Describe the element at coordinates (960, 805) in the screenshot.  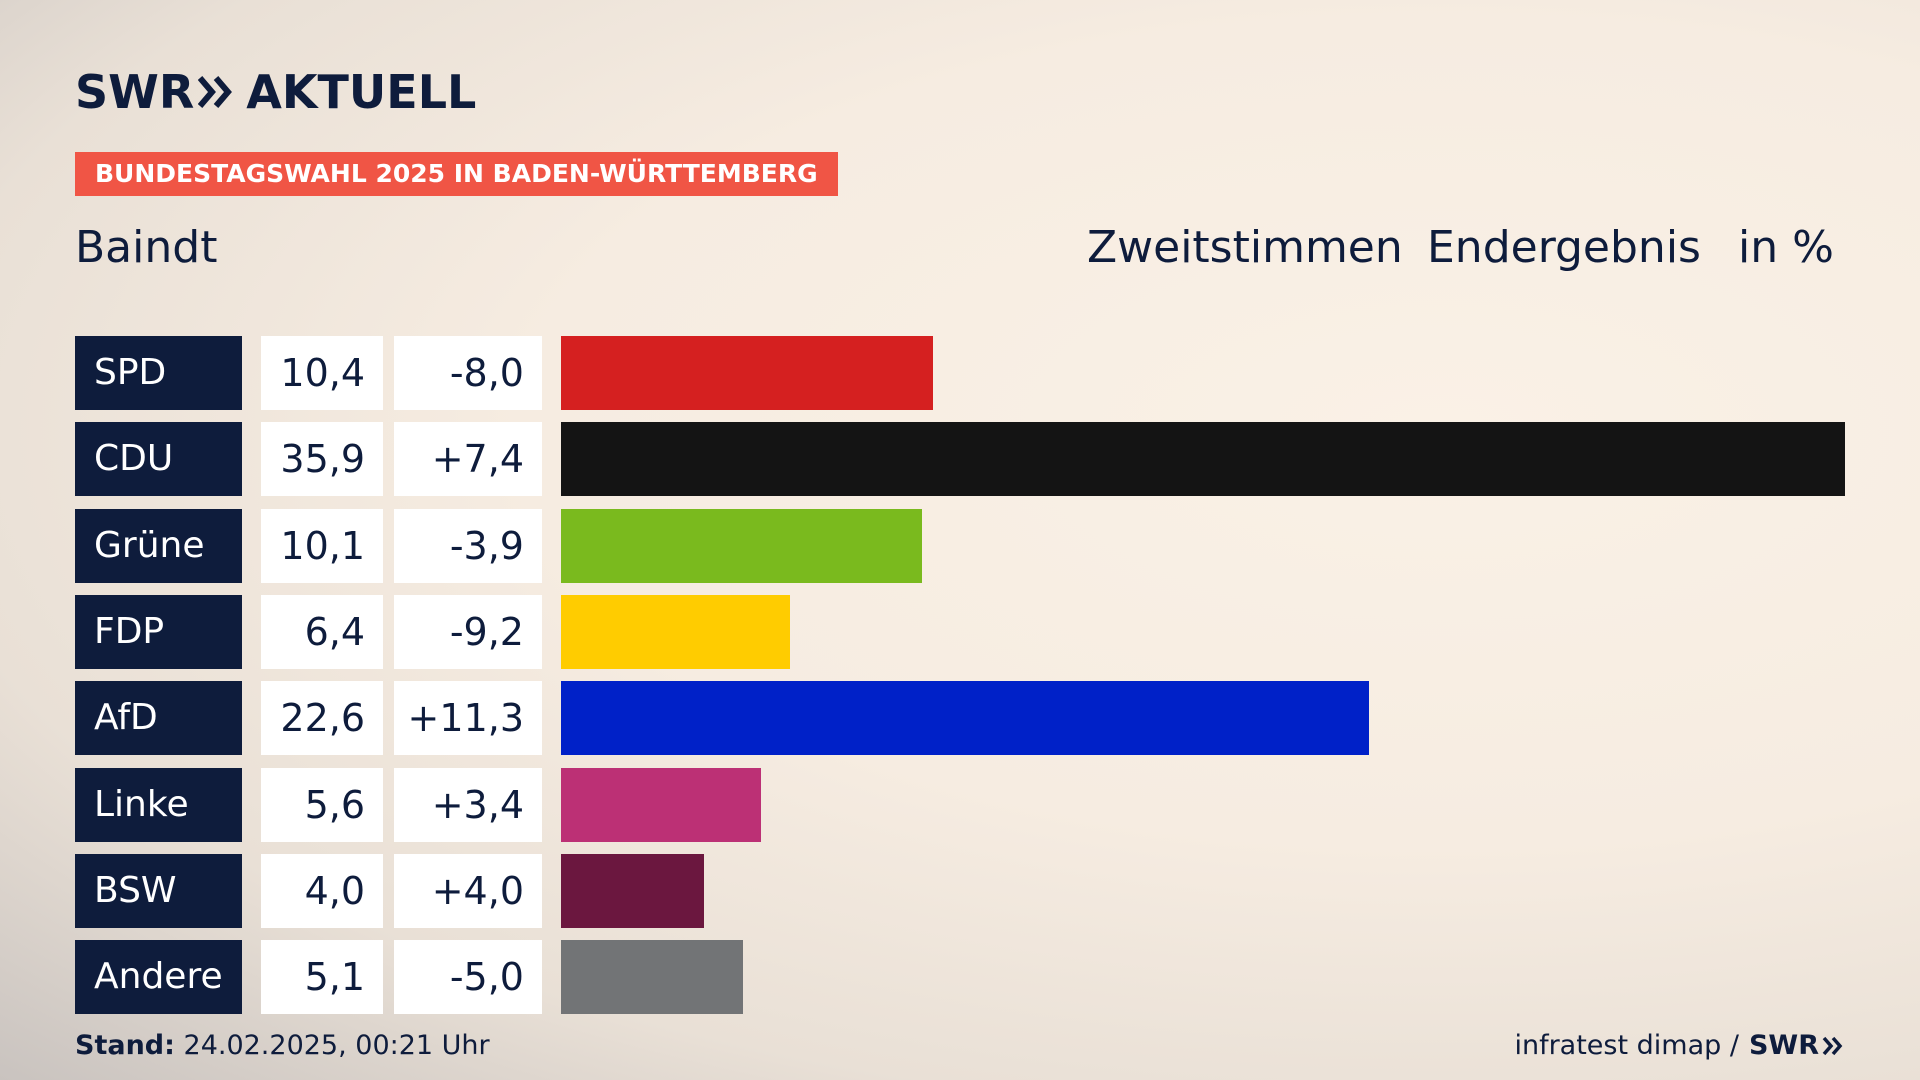
I see `chart-row: Linke 5,6 +3,4` at that location.